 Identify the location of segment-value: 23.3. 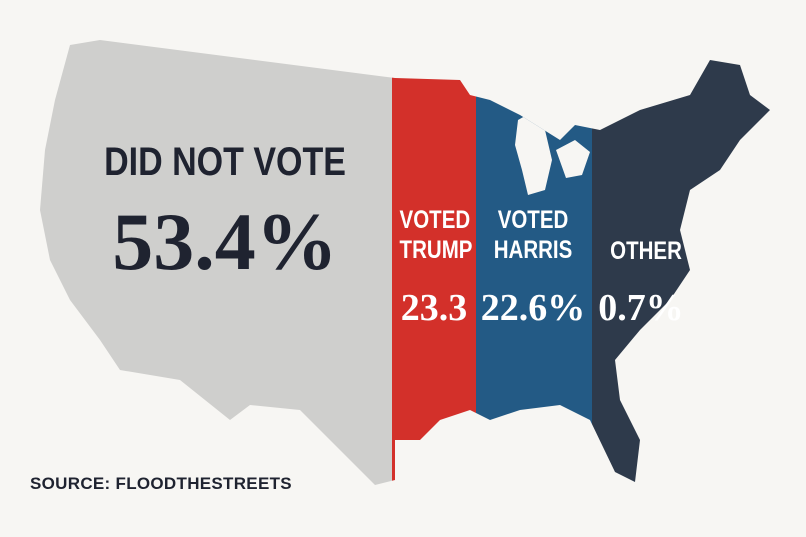
(434, 308).